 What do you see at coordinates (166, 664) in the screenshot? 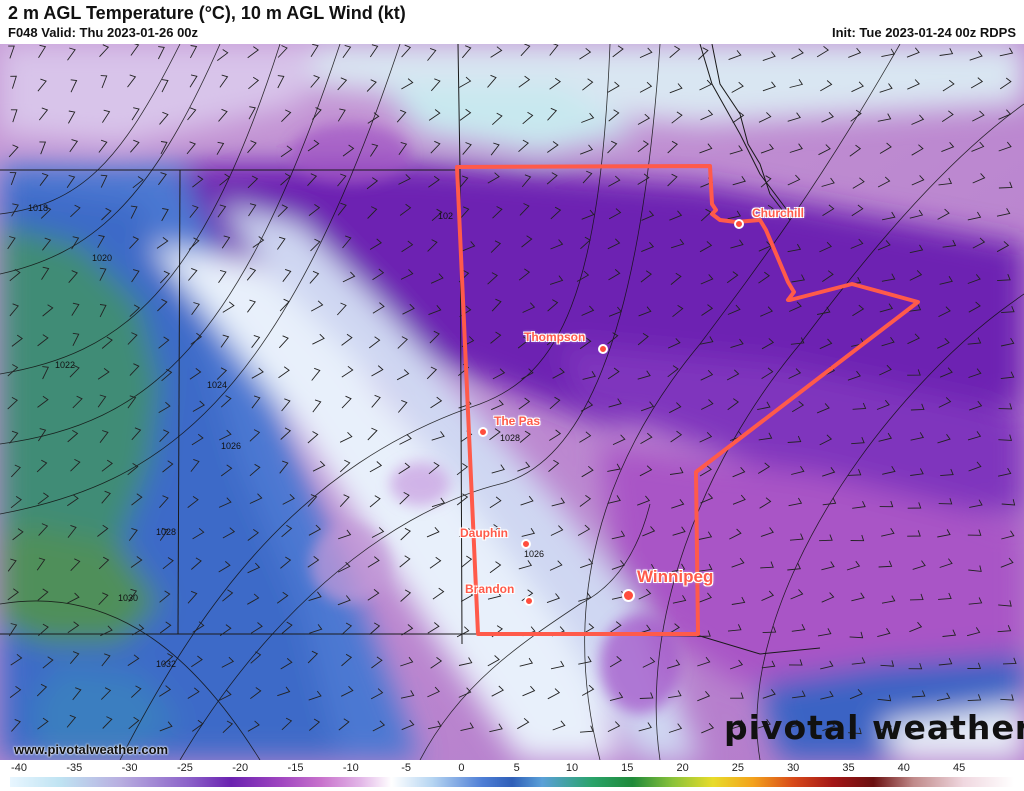
I see `isobar-label: 1032` at bounding box center [166, 664].